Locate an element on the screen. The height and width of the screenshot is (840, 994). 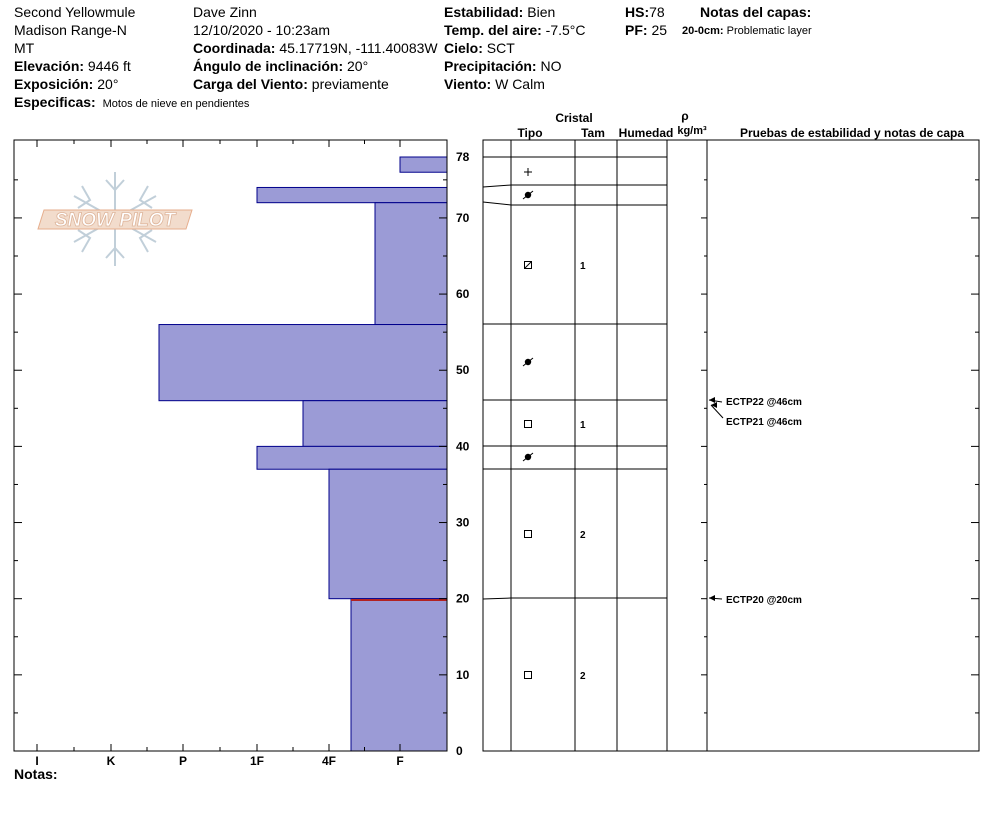
y-tick-label: 60 is located at coordinates (463, 294).